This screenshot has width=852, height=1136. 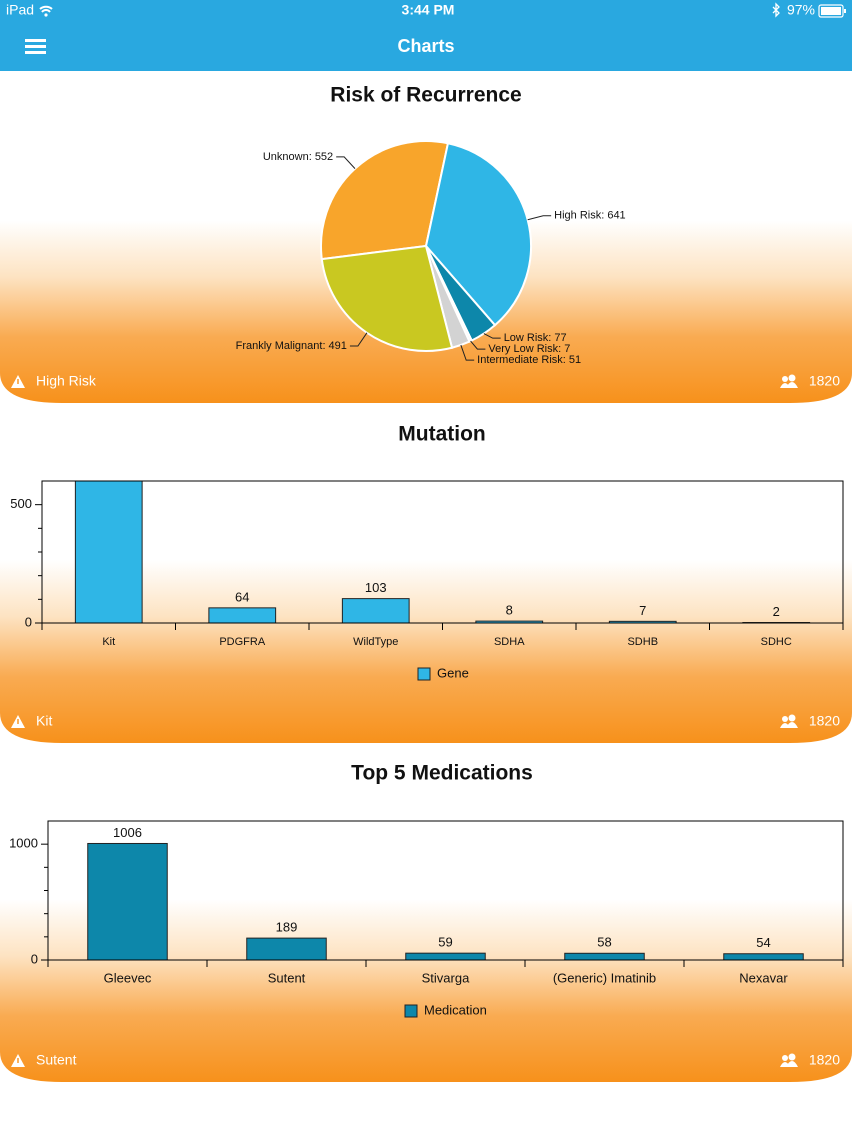 What do you see at coordinates (529, 349) in the screenshot?
I see `pie-label: Very Low Risk: 7` at bounding box center [529, 349].